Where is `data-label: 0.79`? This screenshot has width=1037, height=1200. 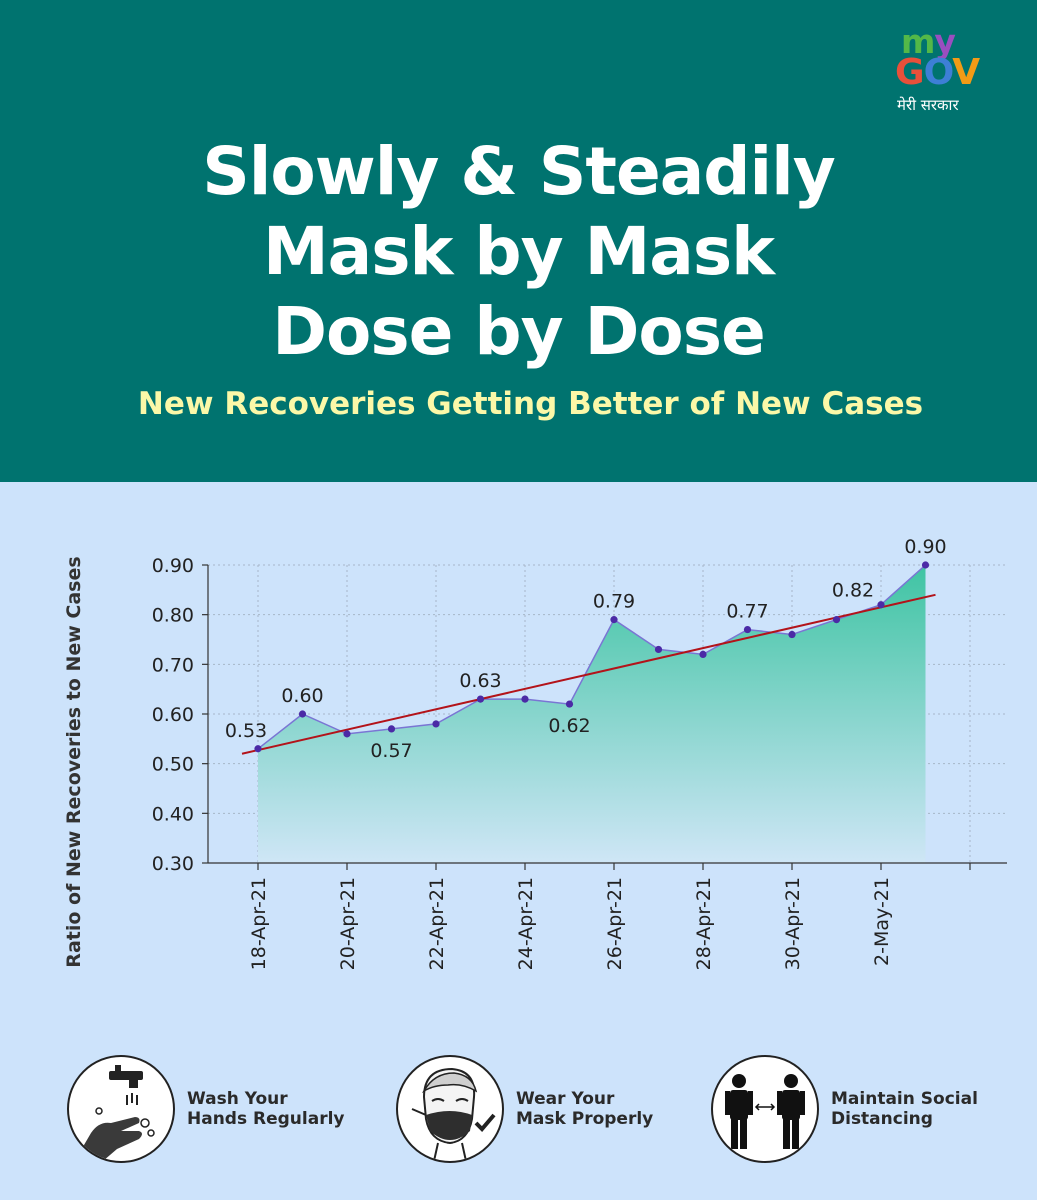
data-label: 0.79 is located at coordinates (614, 602).